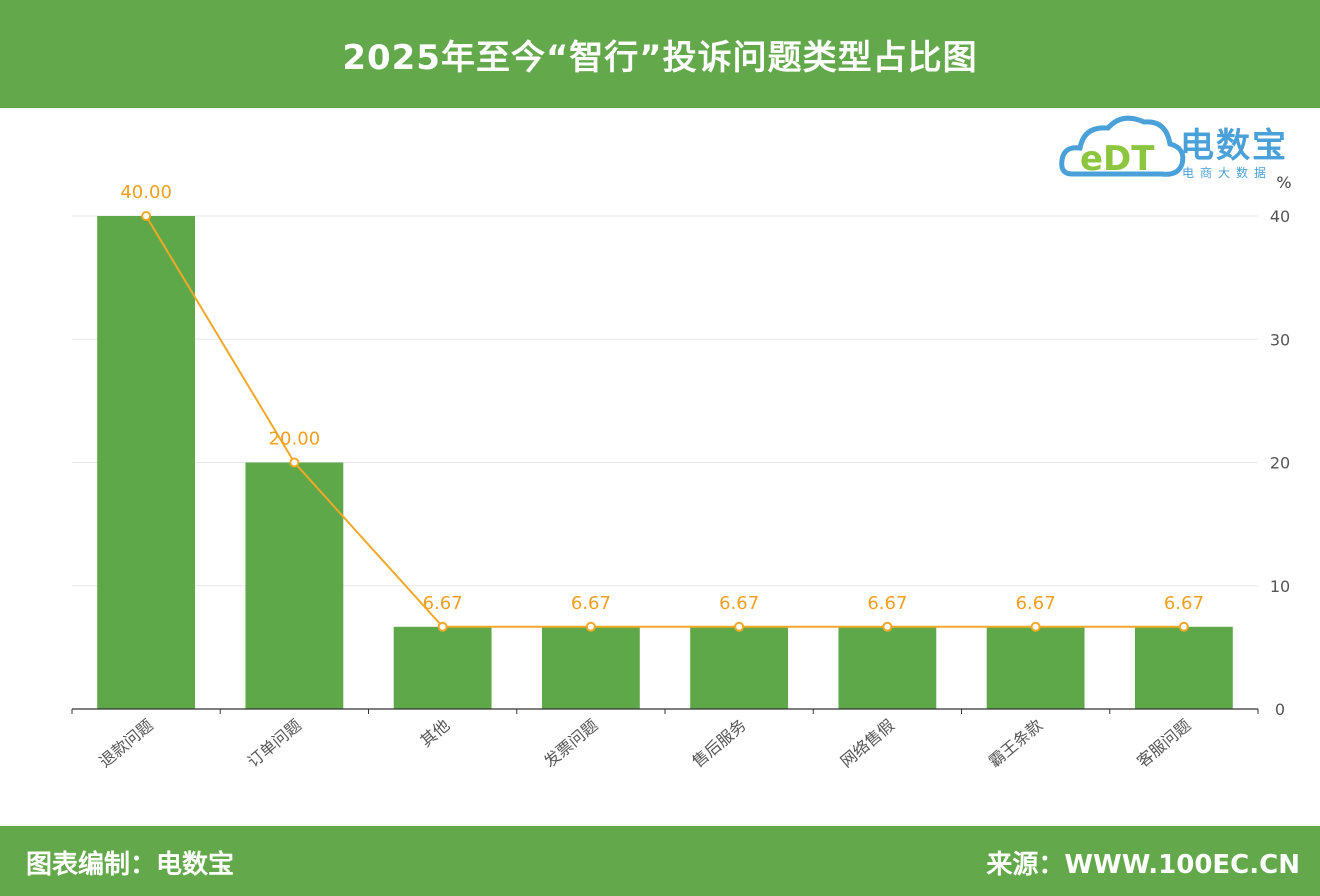 This screenshot has height=896, width=1320. Describe the element at coordinates (125, 744) in the screenshot. I see `x-tick-label: 退款问题` at that location.